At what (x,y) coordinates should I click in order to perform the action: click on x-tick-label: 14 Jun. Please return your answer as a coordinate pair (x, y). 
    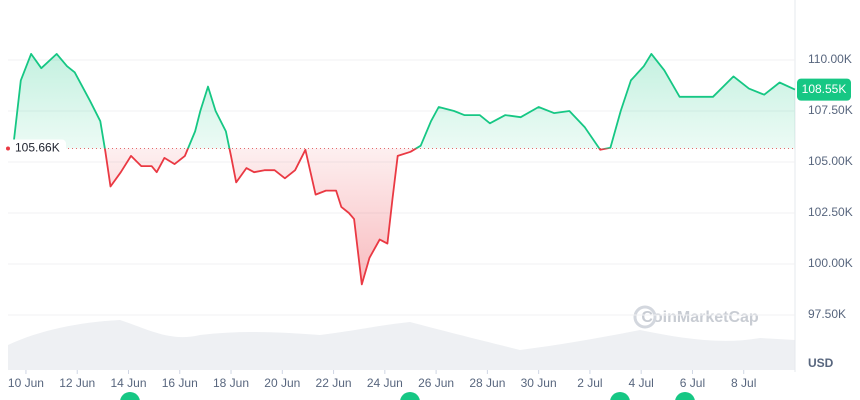
    Looking at the image, I should click on (128, 383).